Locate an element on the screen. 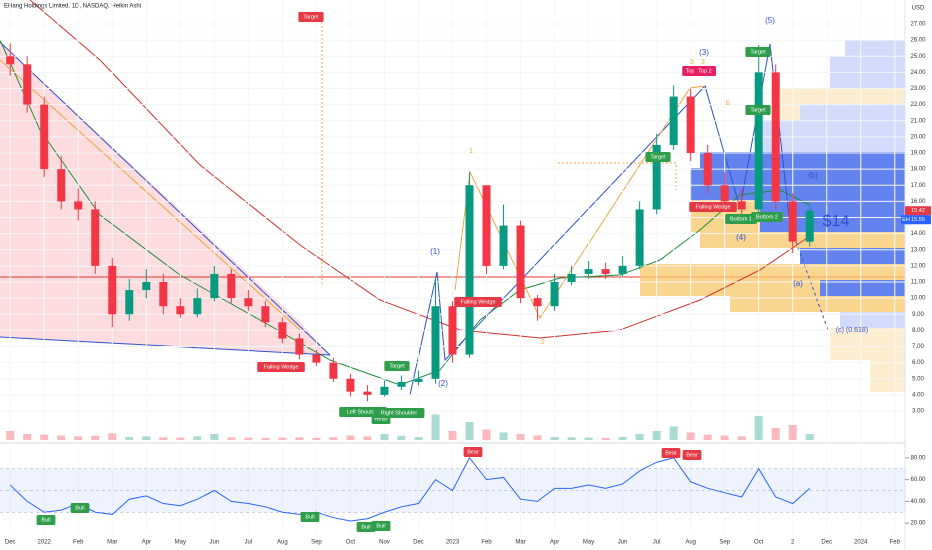 The width and height of the screenshot is (932, 550). y-tick-label: 17.00 is located at coordinates (918, 186).